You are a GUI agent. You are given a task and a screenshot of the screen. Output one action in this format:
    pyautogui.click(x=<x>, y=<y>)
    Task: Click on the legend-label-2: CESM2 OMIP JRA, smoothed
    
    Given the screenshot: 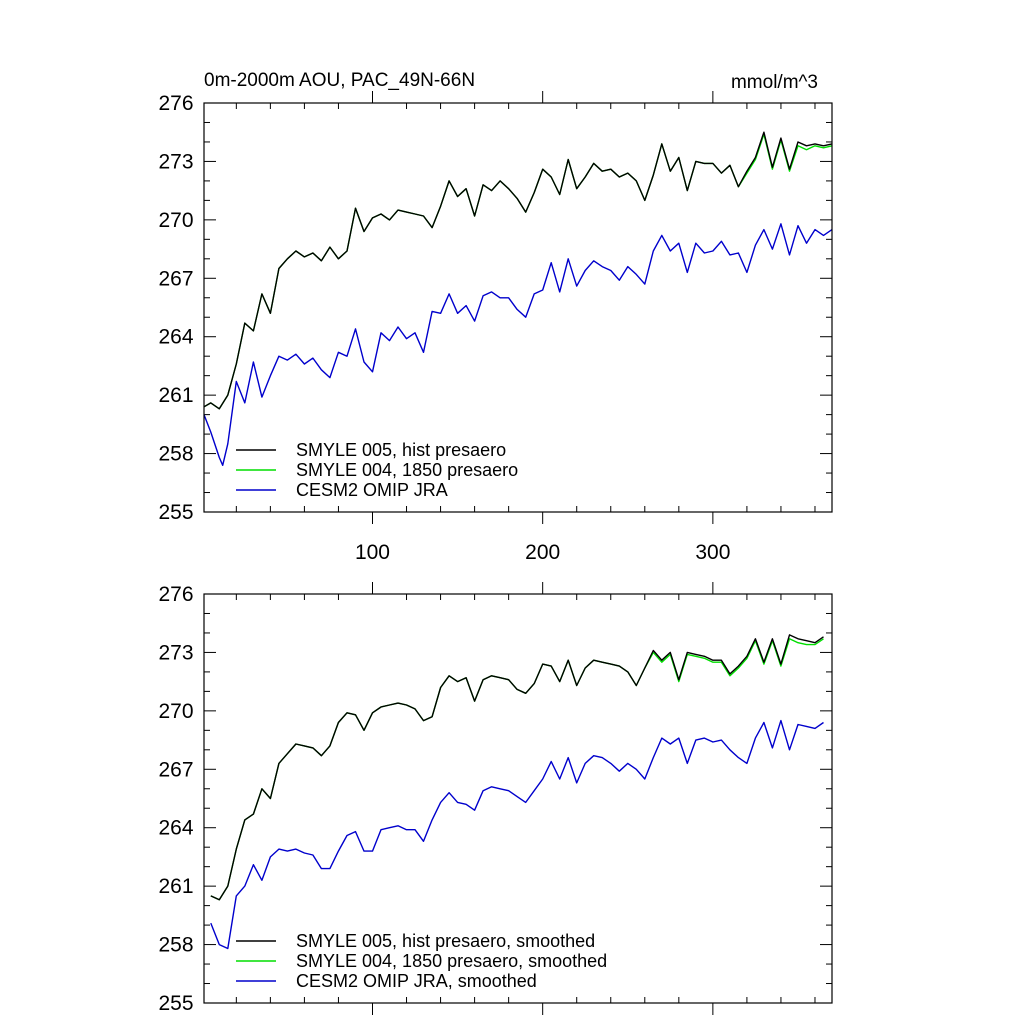 What is the action you would take?
    pyautogui.click(x=416, y=981)
    